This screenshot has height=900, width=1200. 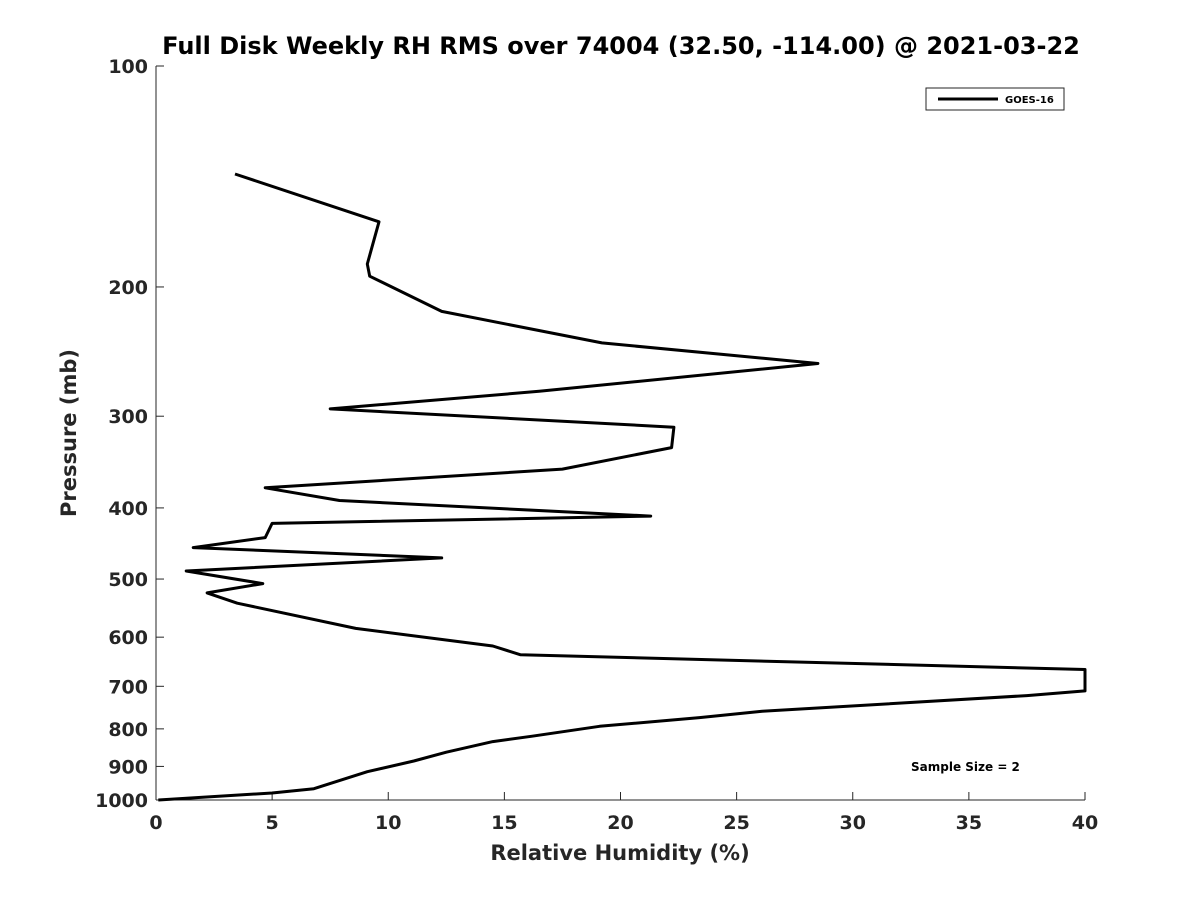 What do you see at coordinates (155, 823) in the screenshot?
I see `x-tick-label: 0` at bounding box center [155, 823].